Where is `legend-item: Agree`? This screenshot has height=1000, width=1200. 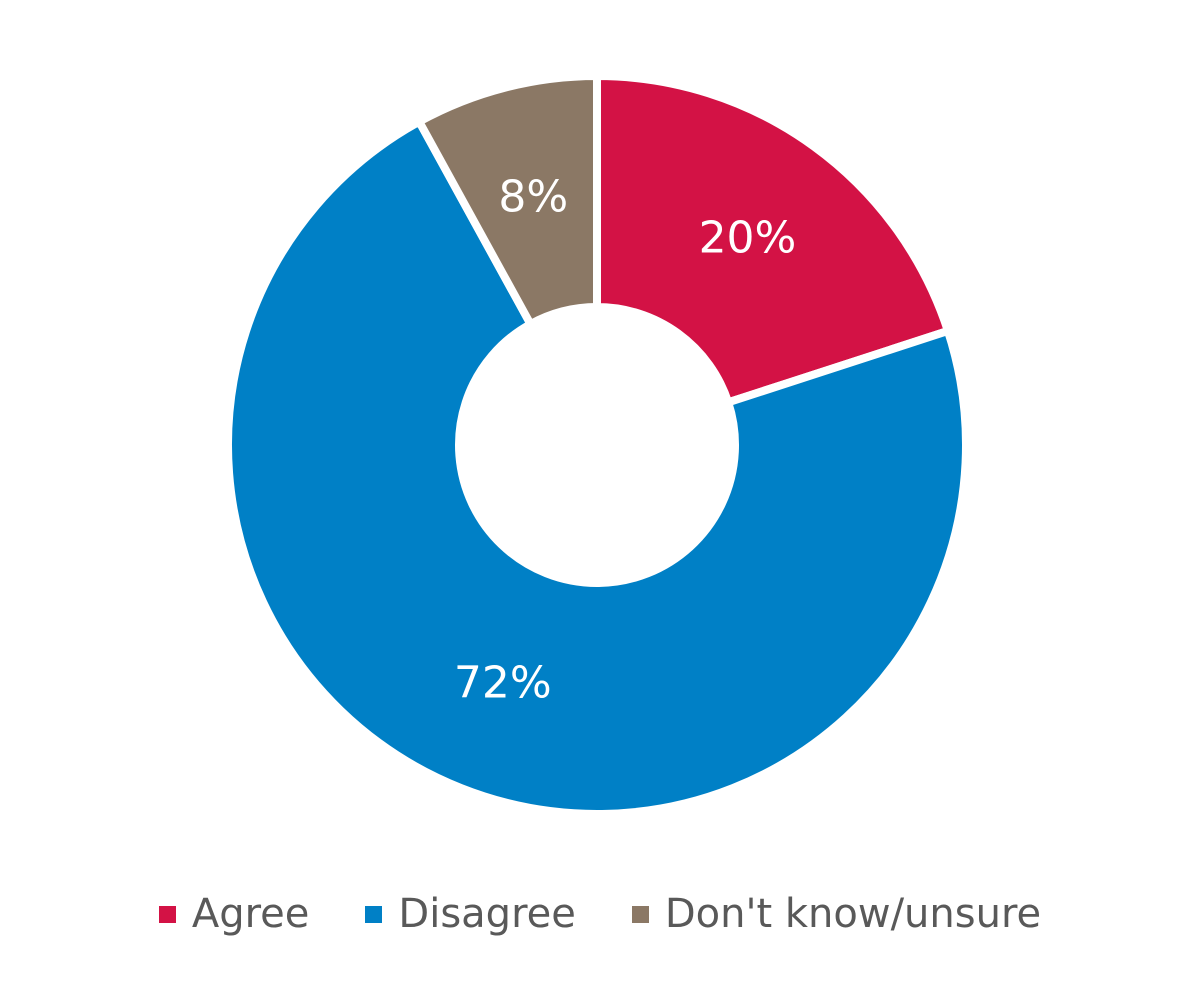 legend-item: Agree is located at coordinates (234, 914).